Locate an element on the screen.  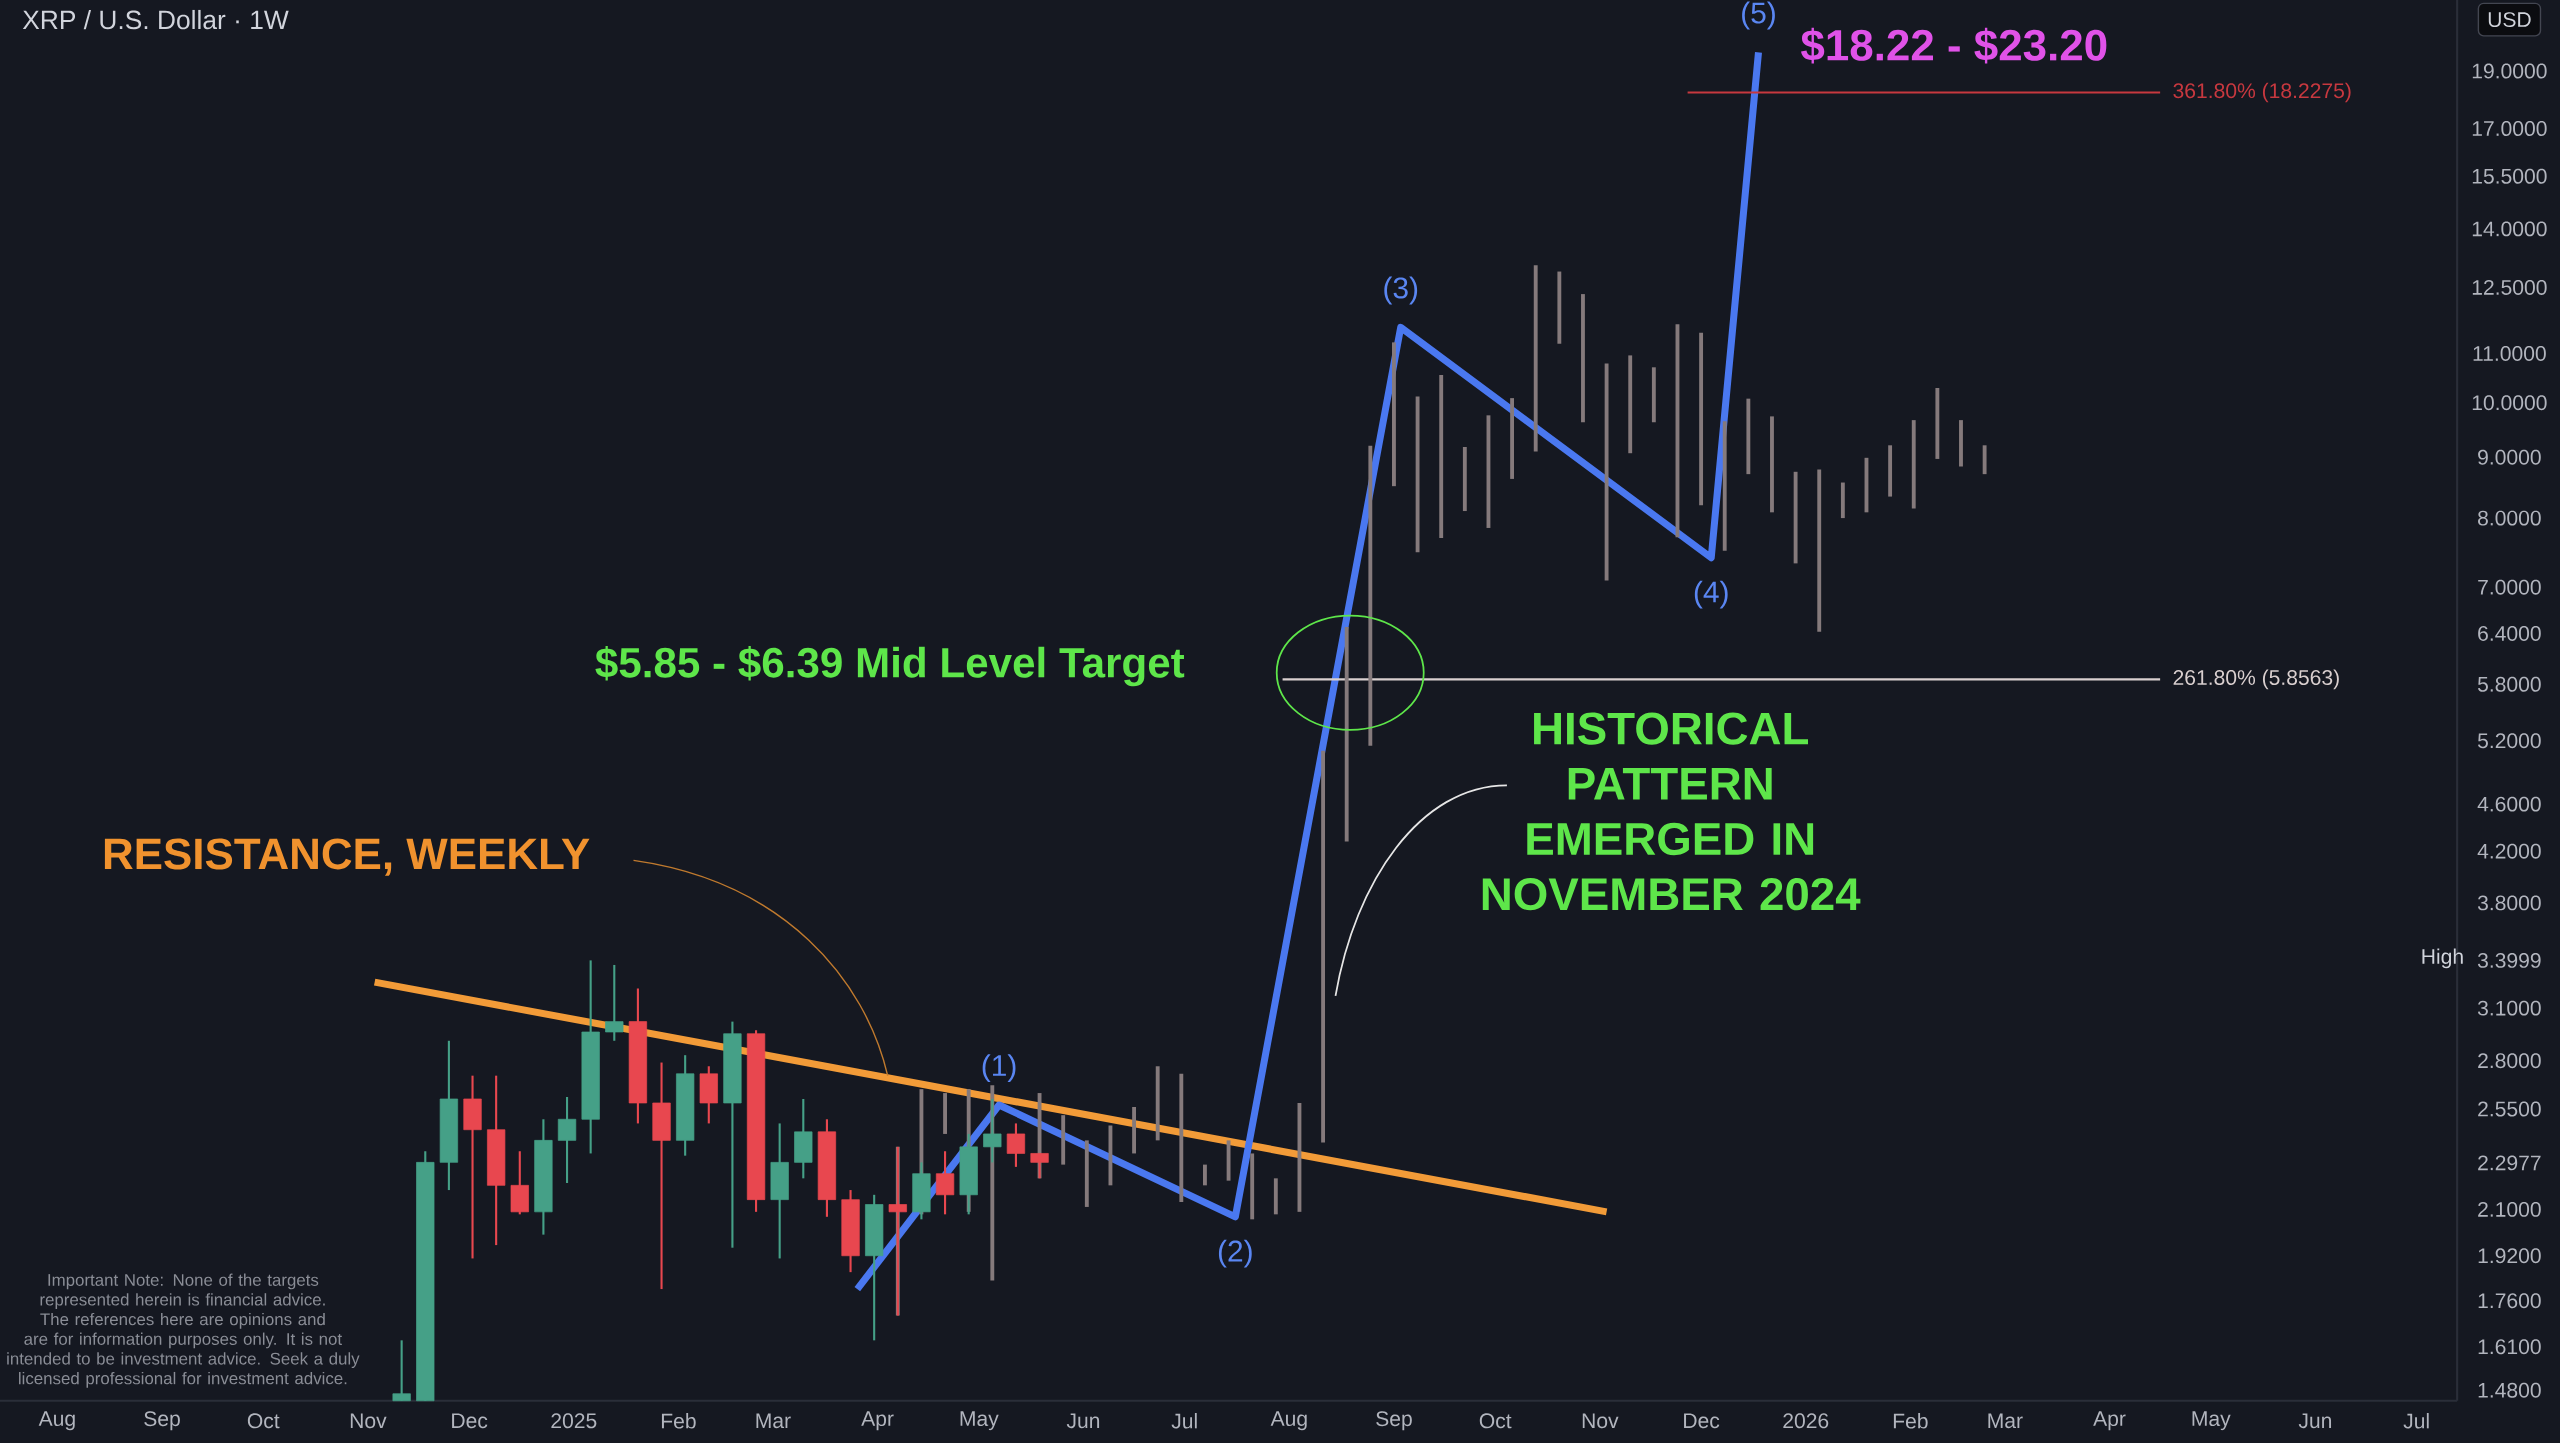
y-tick-label: 3.3999 is located at coordinates (2509, 960).